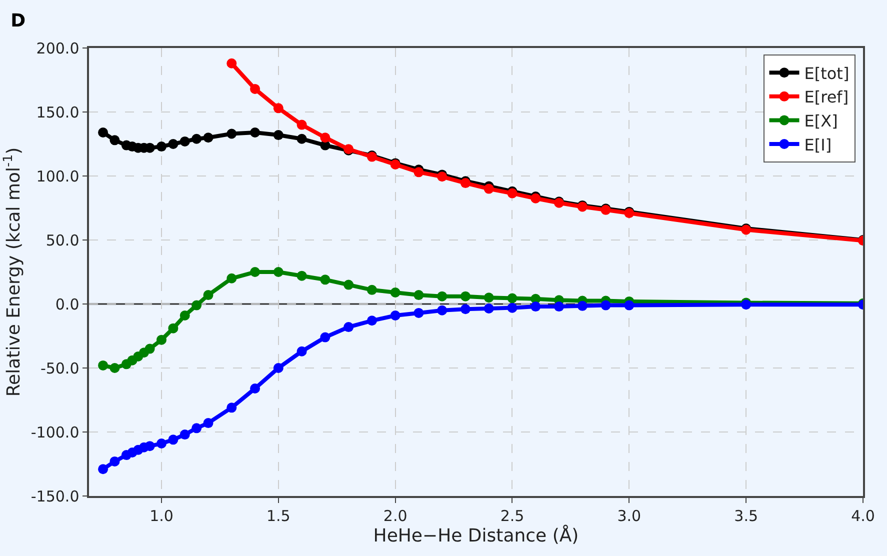 This screenshot has width=887, height=556. I want to click on x-tick-label: 3.5, so click(746, 515).